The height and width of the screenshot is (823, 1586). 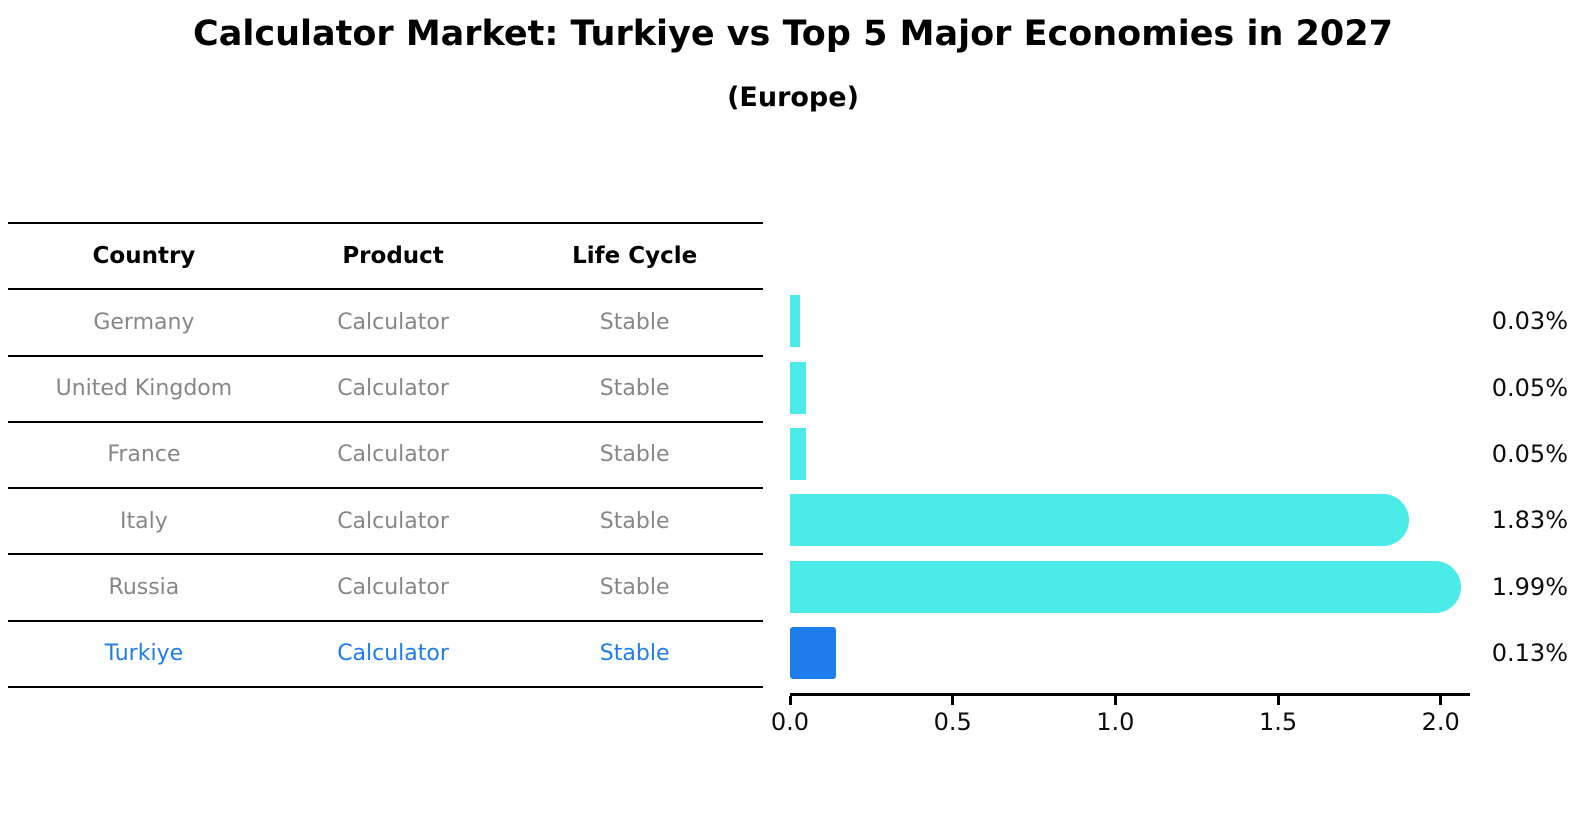 I want to click on x-axis-line, so click(x=1130, y=694).